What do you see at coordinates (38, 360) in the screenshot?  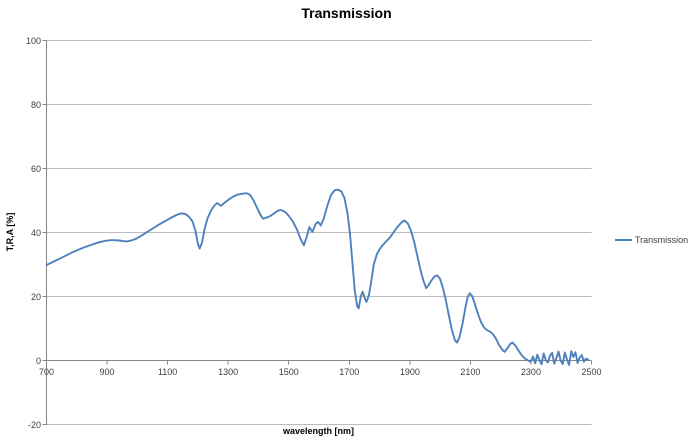 I see `y-tick-label: 0` at bounding box center [38, 360].